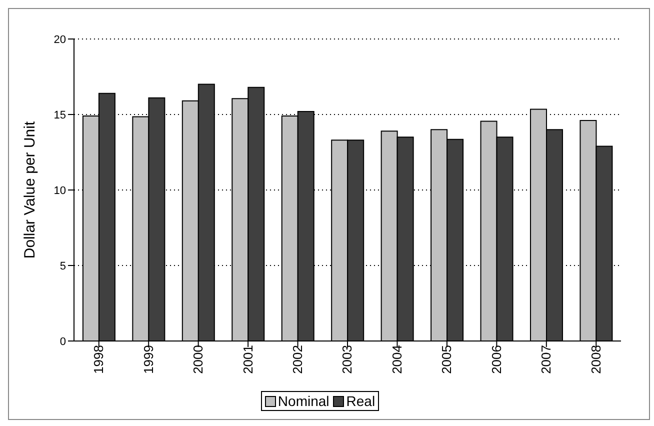 The height and width of the screenshot is (426, 654). I want to click on x-tick-label: 2002, so click(298, 359).